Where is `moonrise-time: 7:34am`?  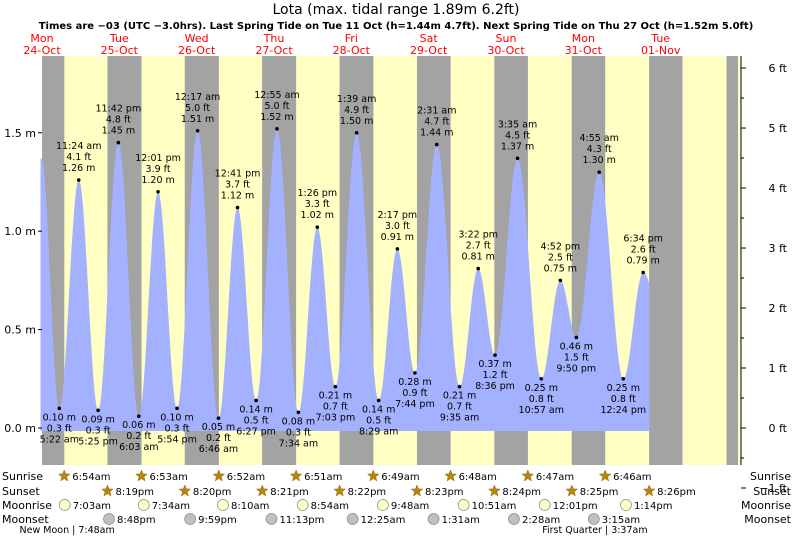
moonrise-time: 7:34am is located at coordinates (171, 506).